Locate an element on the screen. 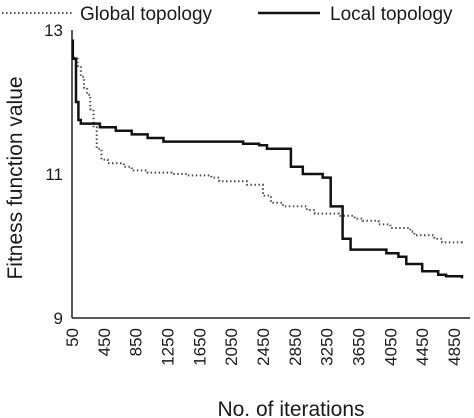  x-tick-label: 850 is located at coordinates (136, 342).